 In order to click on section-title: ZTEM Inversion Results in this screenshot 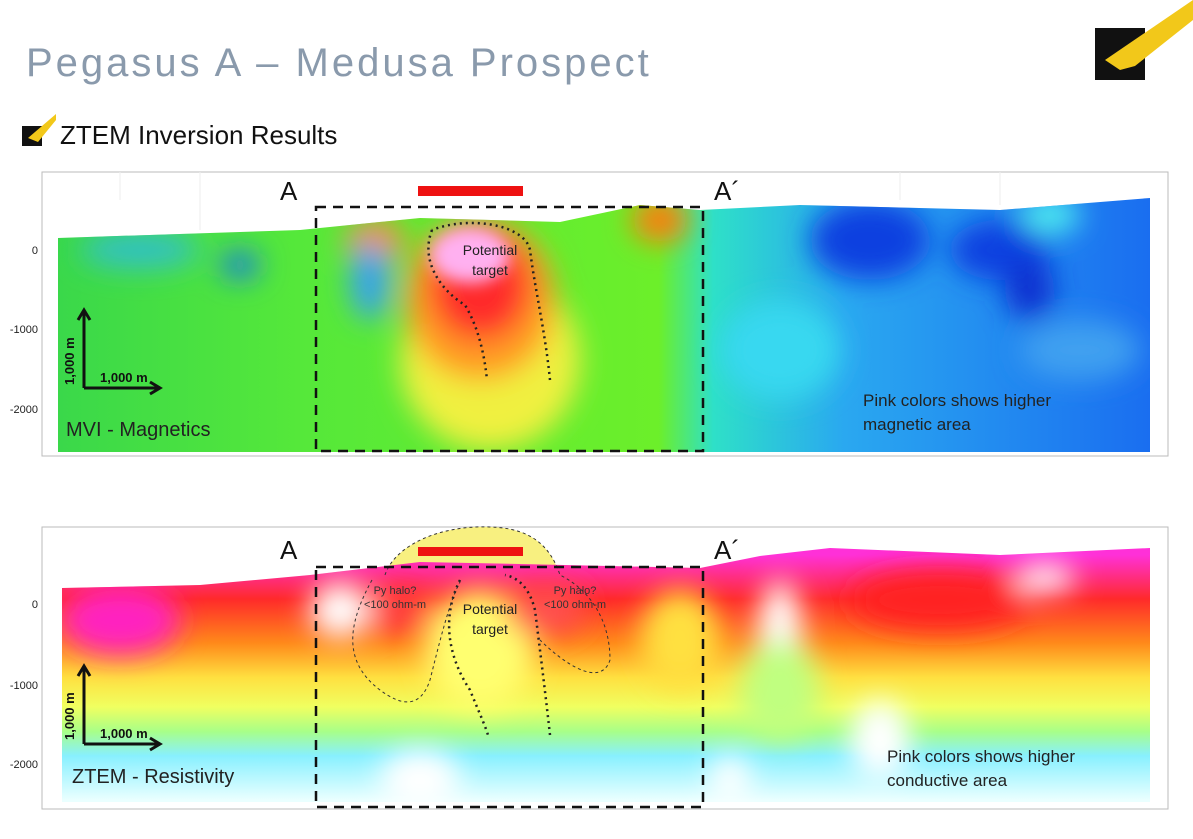, I will do `click(198, 135)`.